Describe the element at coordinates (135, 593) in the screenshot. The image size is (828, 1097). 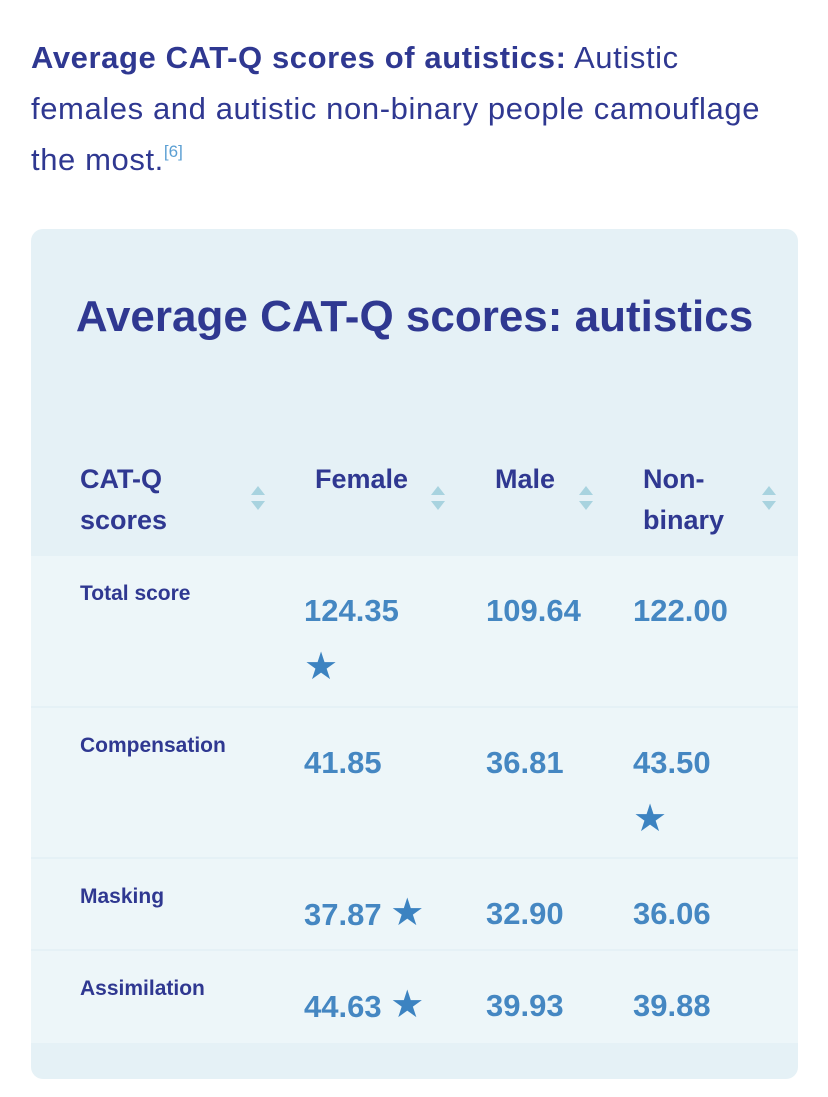
I see `row-label: Total score` at that location.